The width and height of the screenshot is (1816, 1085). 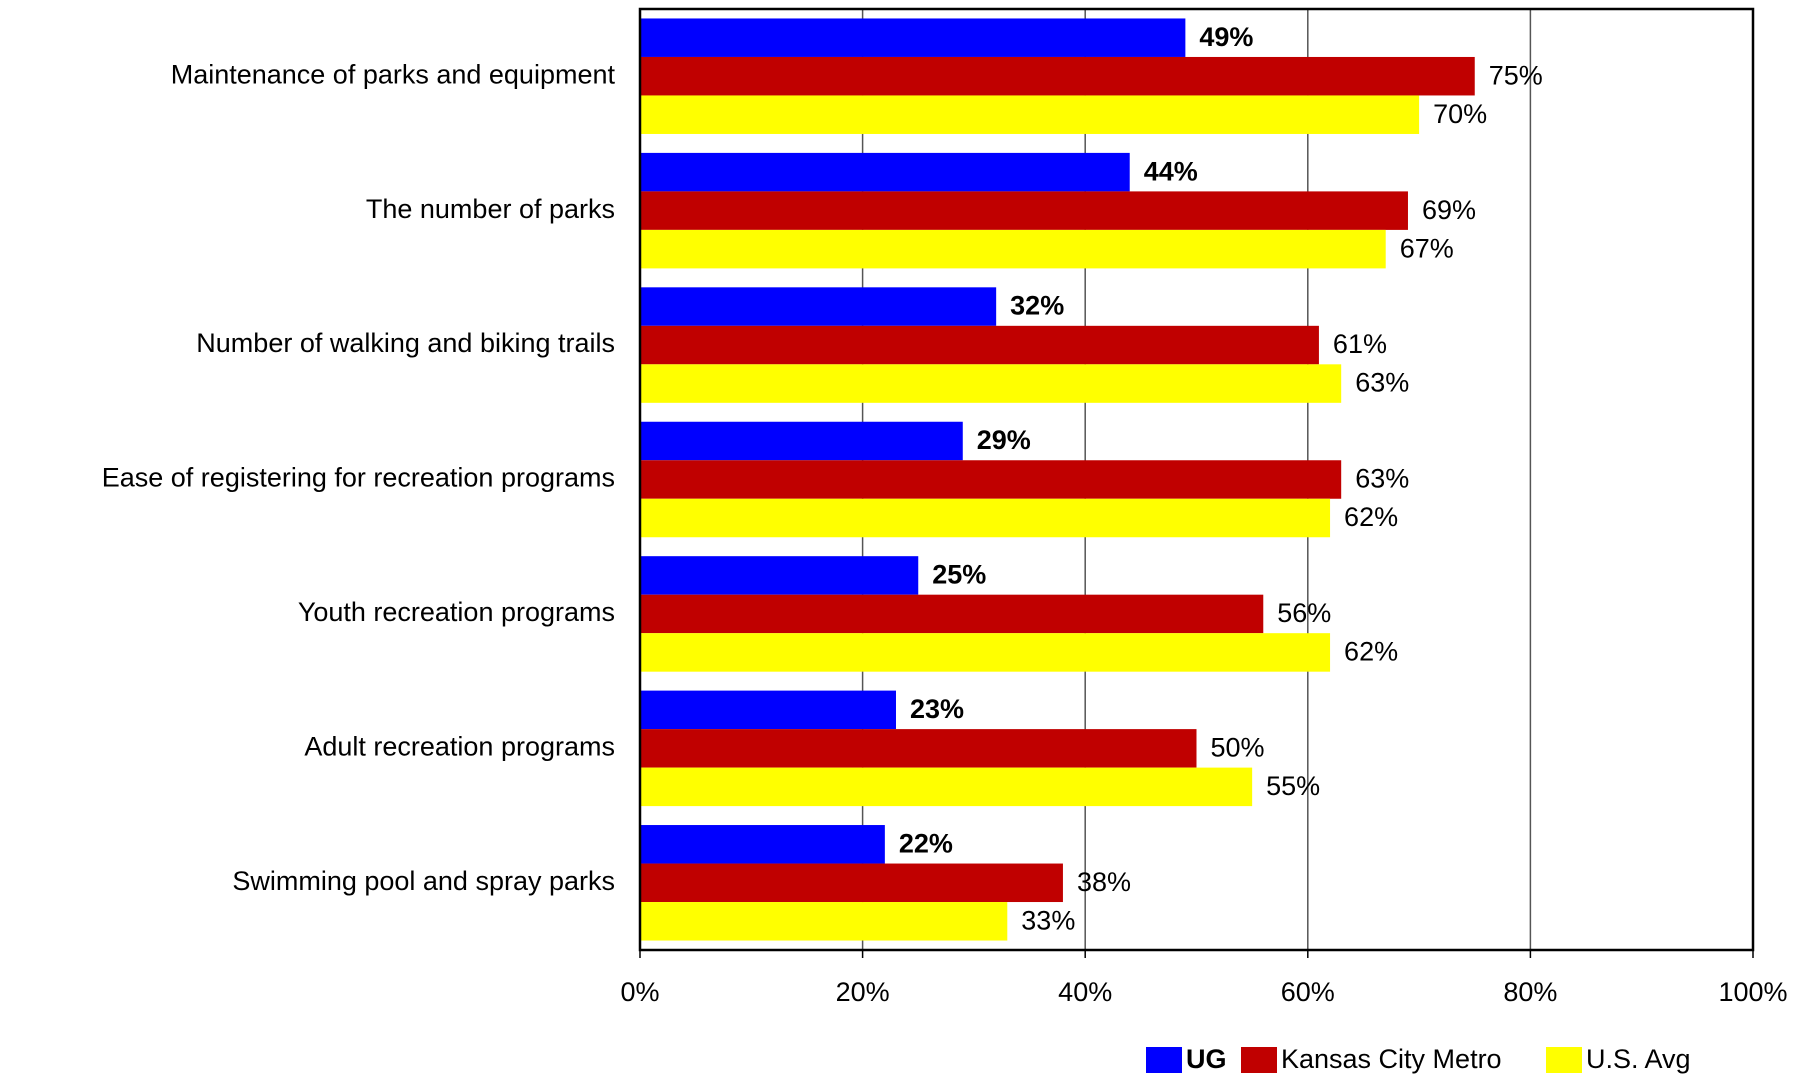 What do you see at coordinates (926, 843) in the screenshot?
I see `data-label: 22%` at bounding box center [926, 843].